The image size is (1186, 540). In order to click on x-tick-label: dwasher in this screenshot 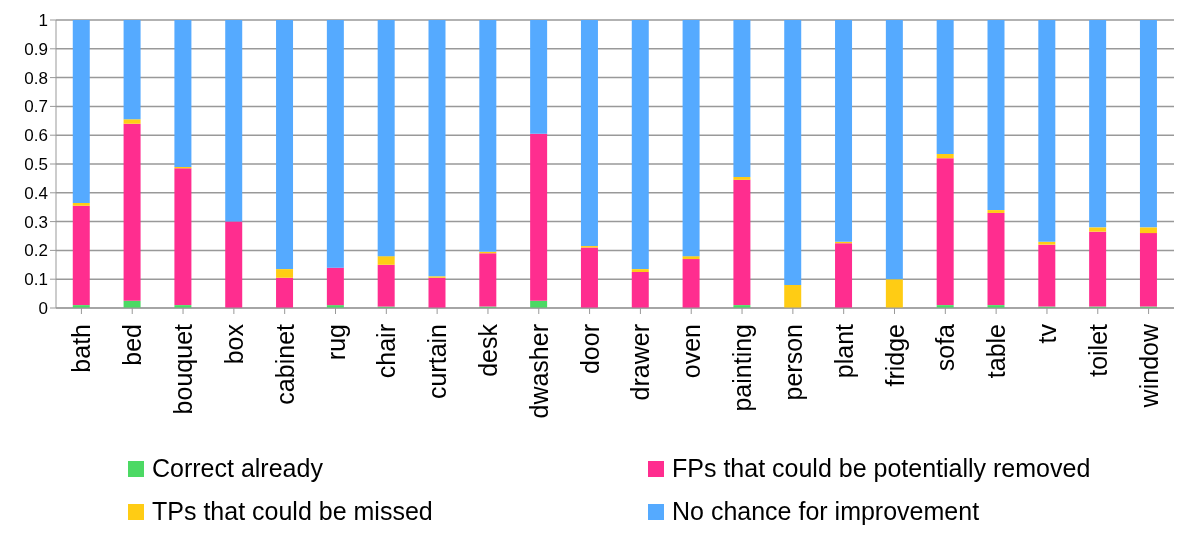, I will do `click(538, 371)`.